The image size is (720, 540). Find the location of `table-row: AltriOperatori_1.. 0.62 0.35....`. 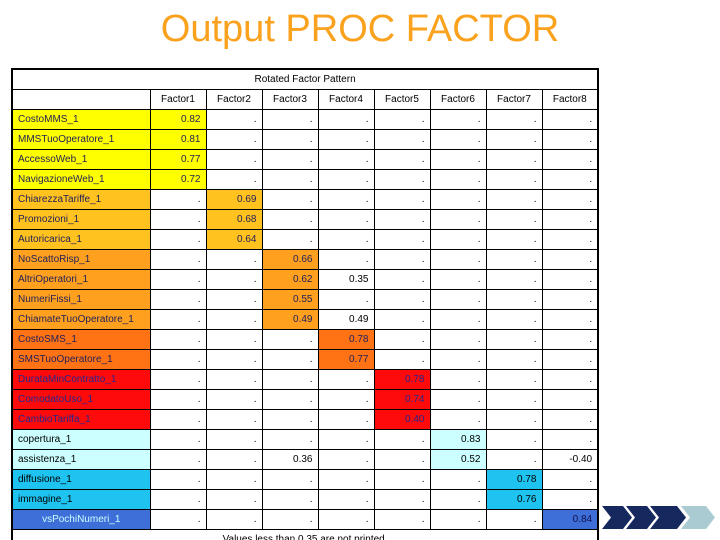

table-row: AltriOperatori_1.. 0.62 0.35.... is located at coordinates (305, 279).